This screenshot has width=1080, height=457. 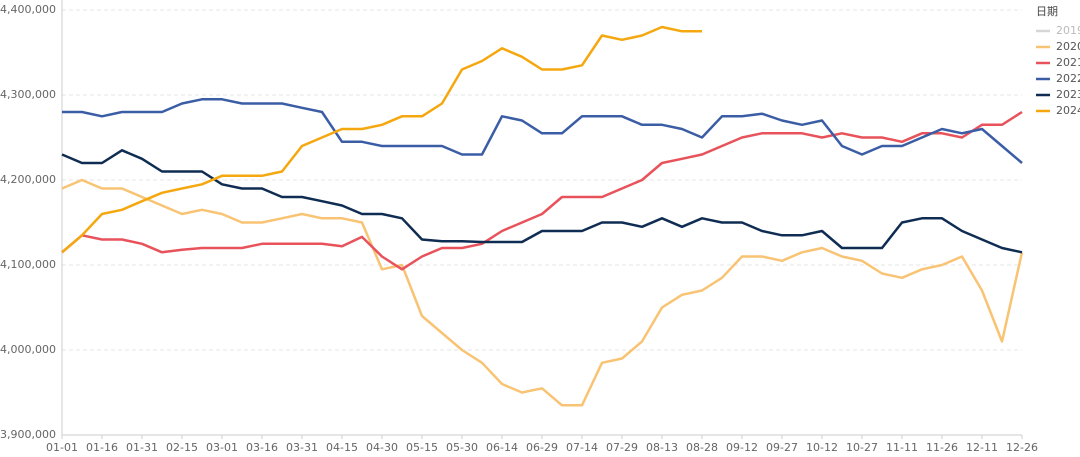 I want to click on x-tick-label: 03-16, so click(x=262, y=447).